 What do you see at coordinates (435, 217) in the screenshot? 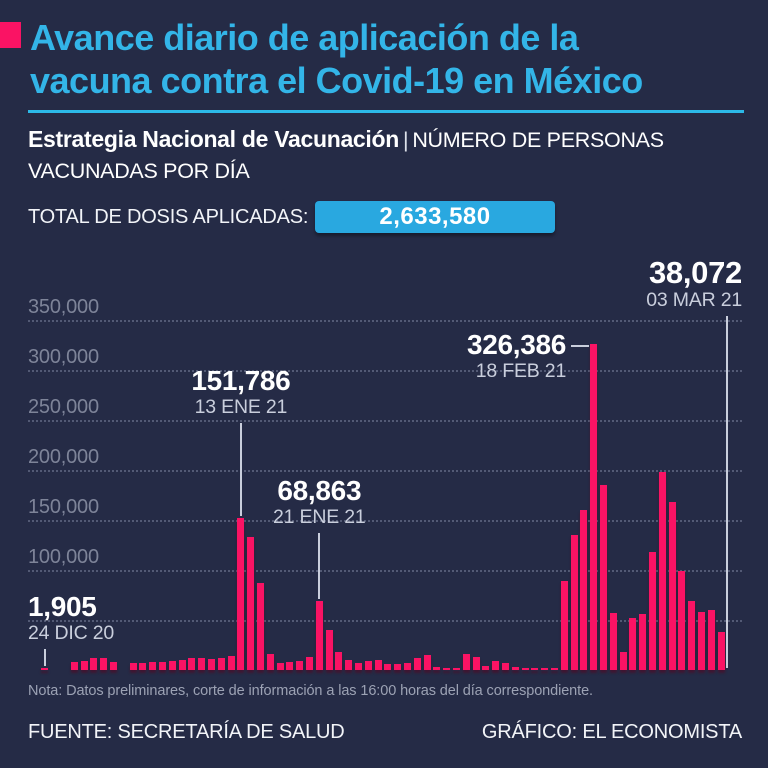
I see `total-doses-badge: 2,633,580` at bounding box center [435, 217].